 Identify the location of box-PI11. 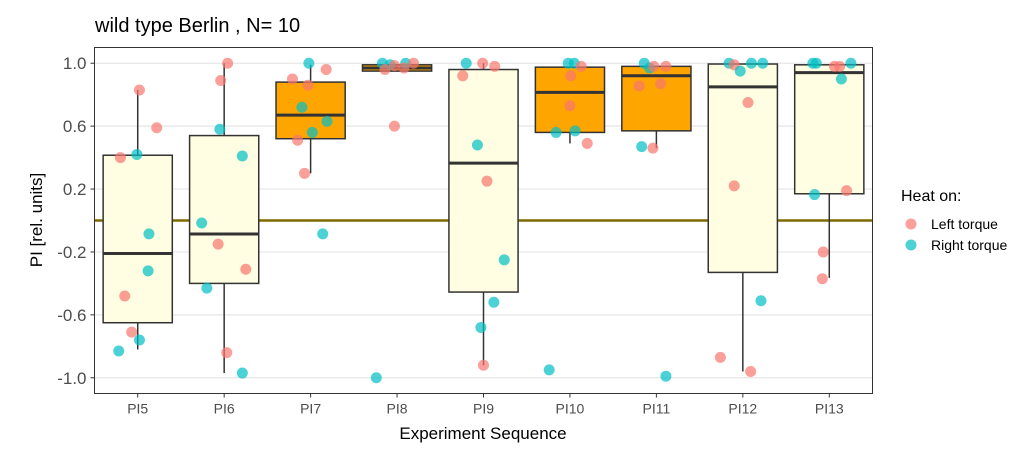
(656, 107).